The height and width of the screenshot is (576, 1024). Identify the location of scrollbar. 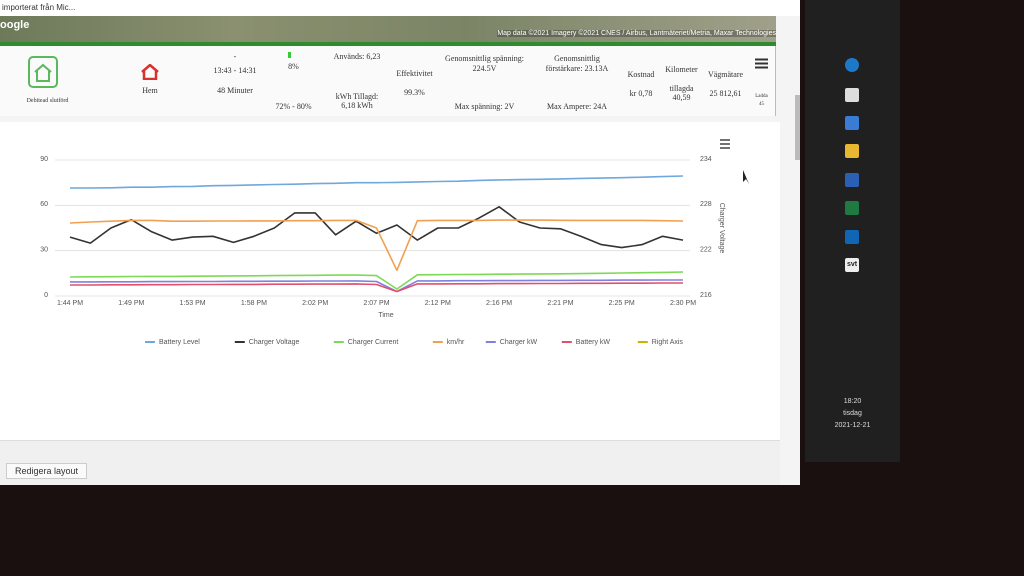
(797, 127).